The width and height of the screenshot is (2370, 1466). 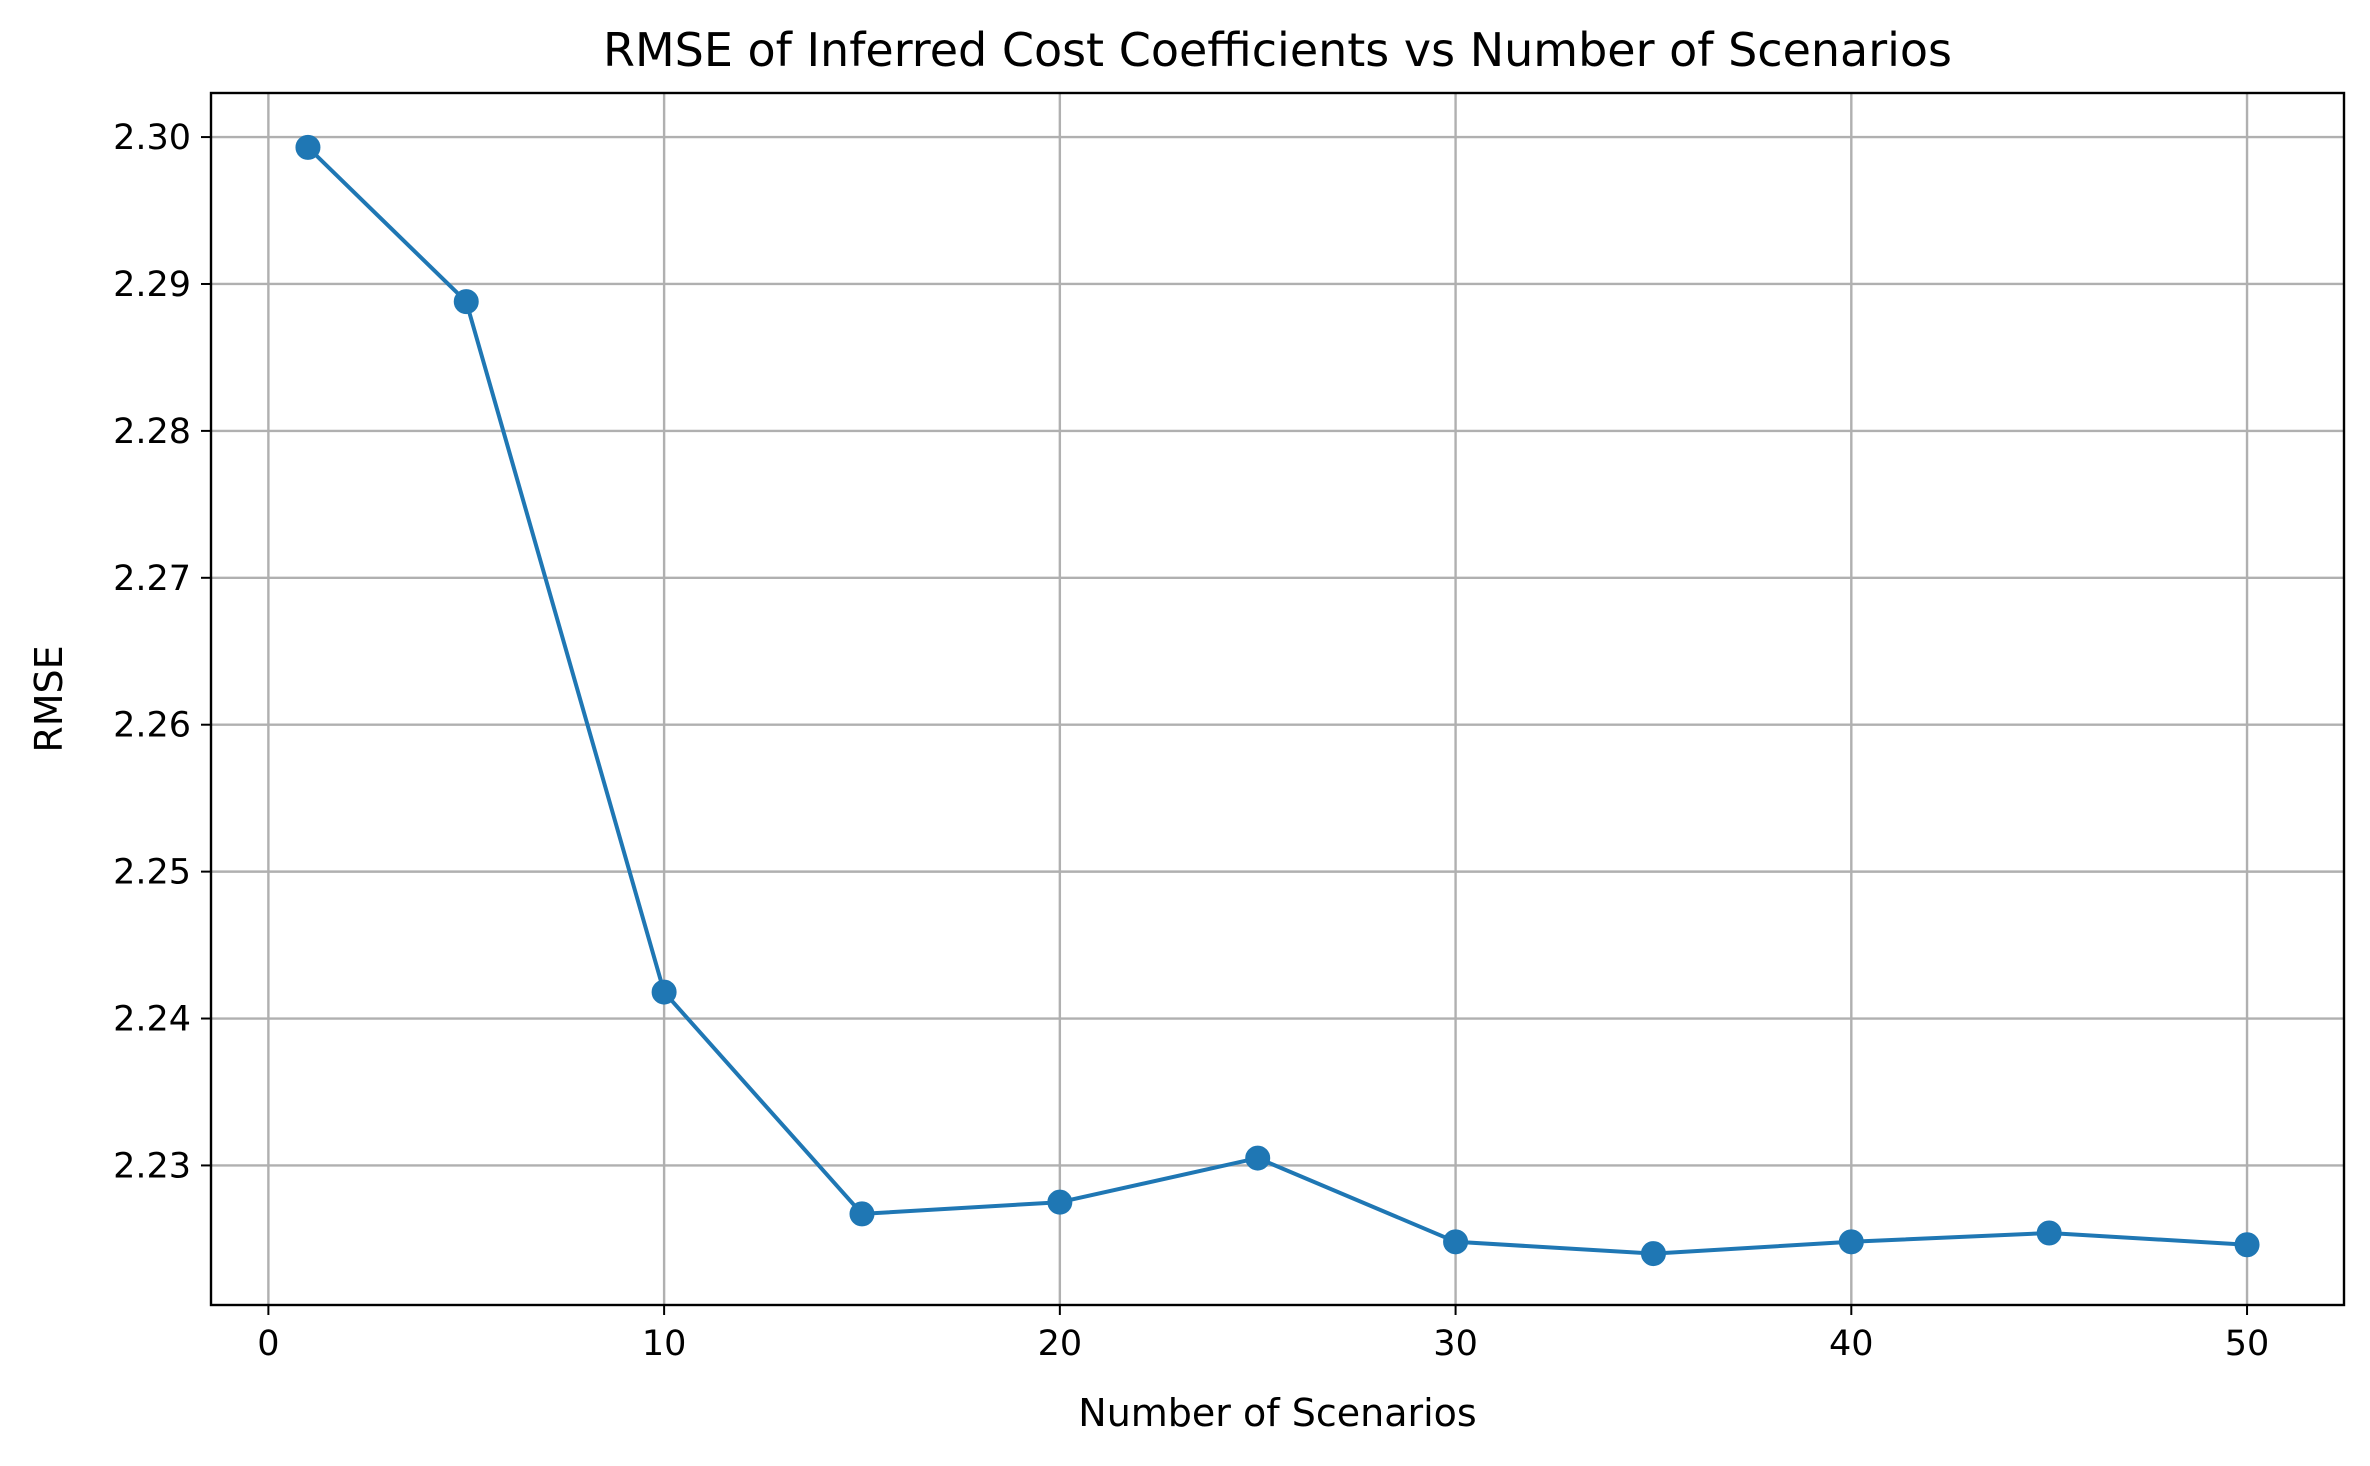 What do you see at coordinates (152, 1020) in the screenshot?
I see `y-tick-label: 2.24` at bounding box center [152, 1020].